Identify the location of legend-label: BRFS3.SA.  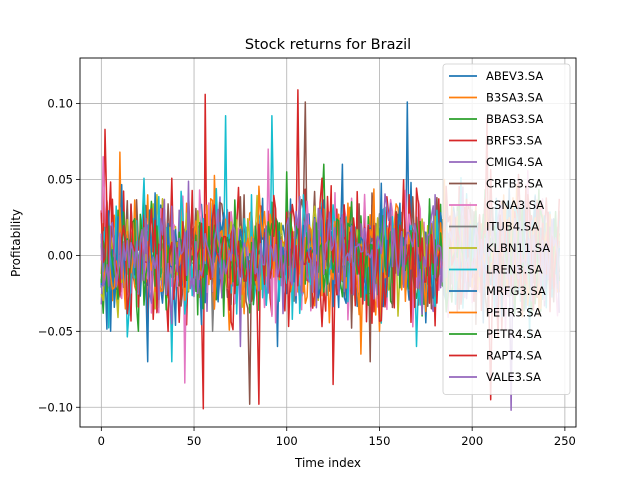
(514, 141).